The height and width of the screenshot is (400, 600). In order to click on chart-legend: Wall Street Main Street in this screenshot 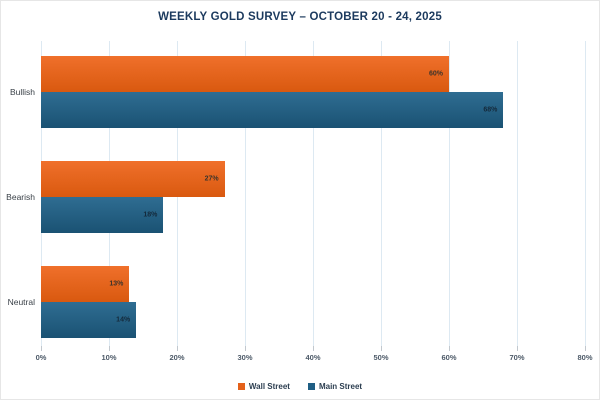, I will do `click(300, 386)`.